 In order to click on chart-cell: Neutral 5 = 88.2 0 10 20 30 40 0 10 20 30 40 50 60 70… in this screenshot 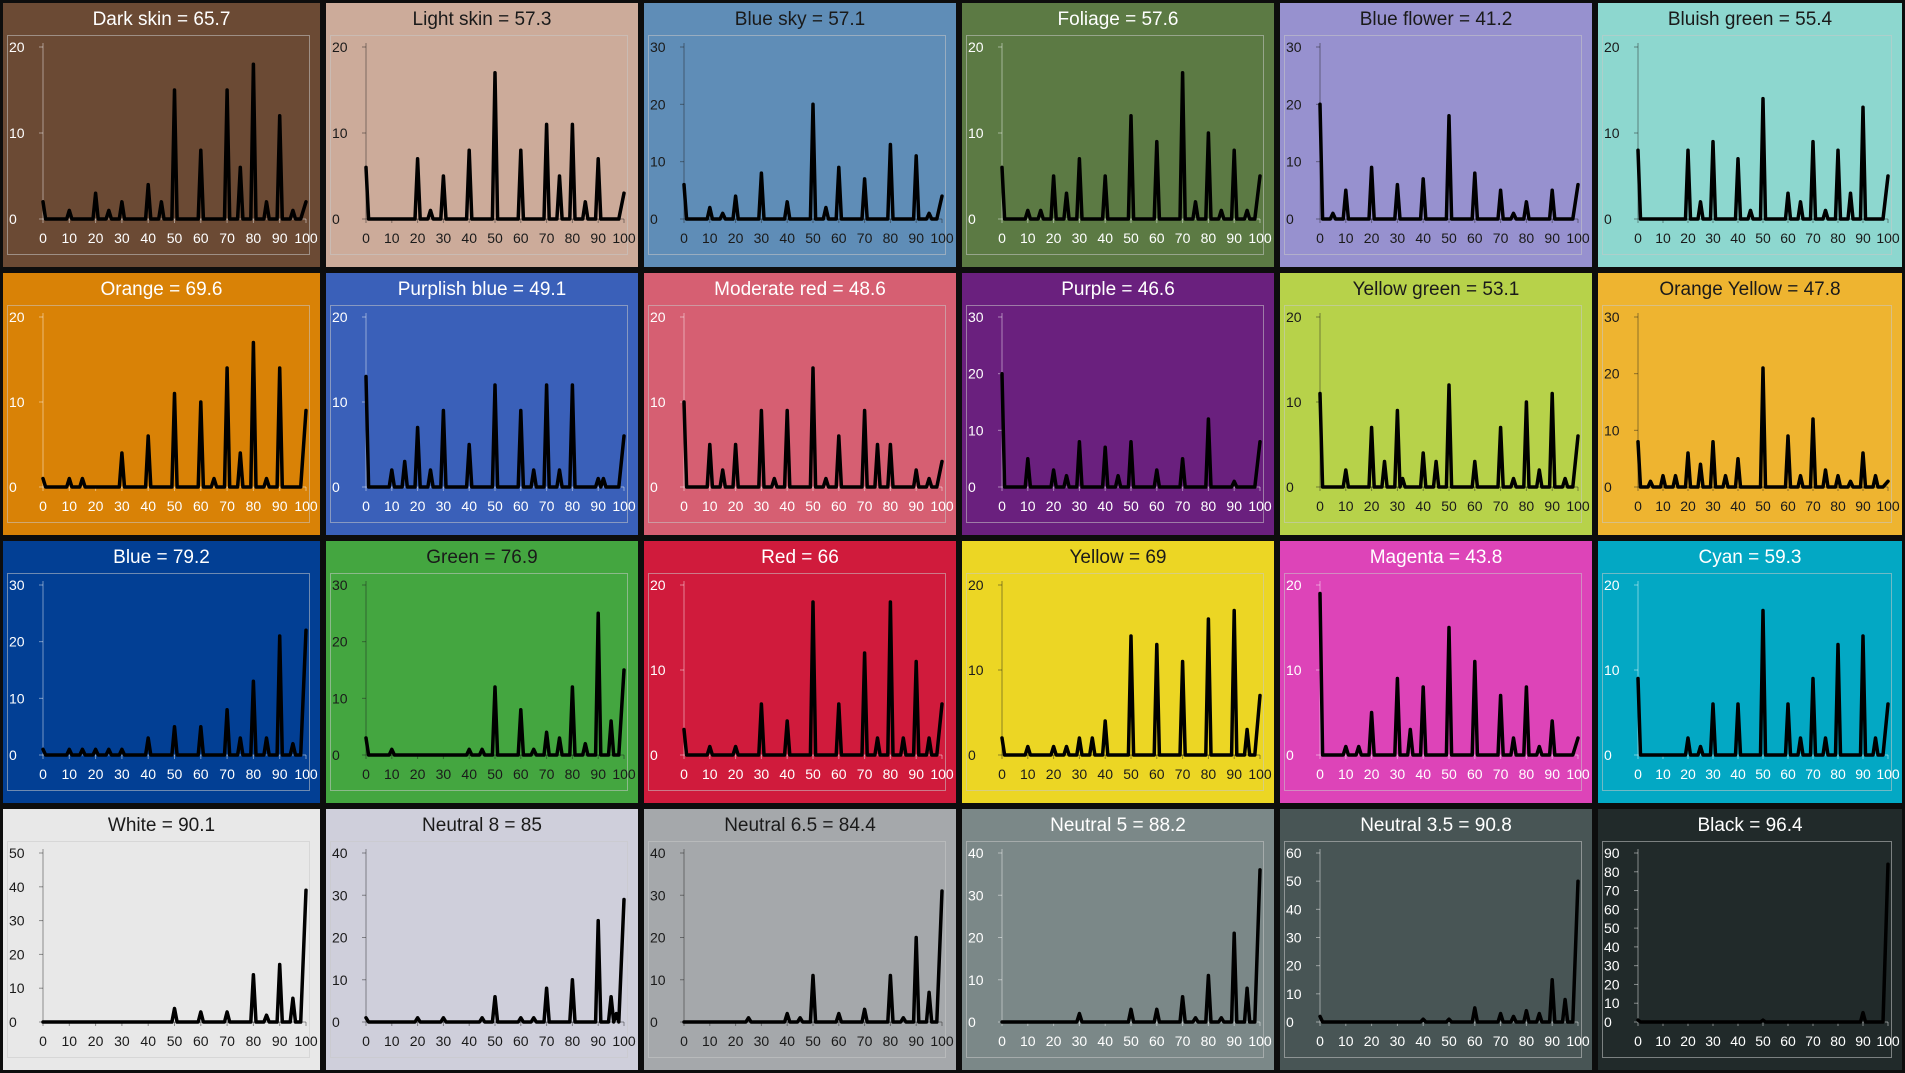, I will do `click(1118, 939)`.